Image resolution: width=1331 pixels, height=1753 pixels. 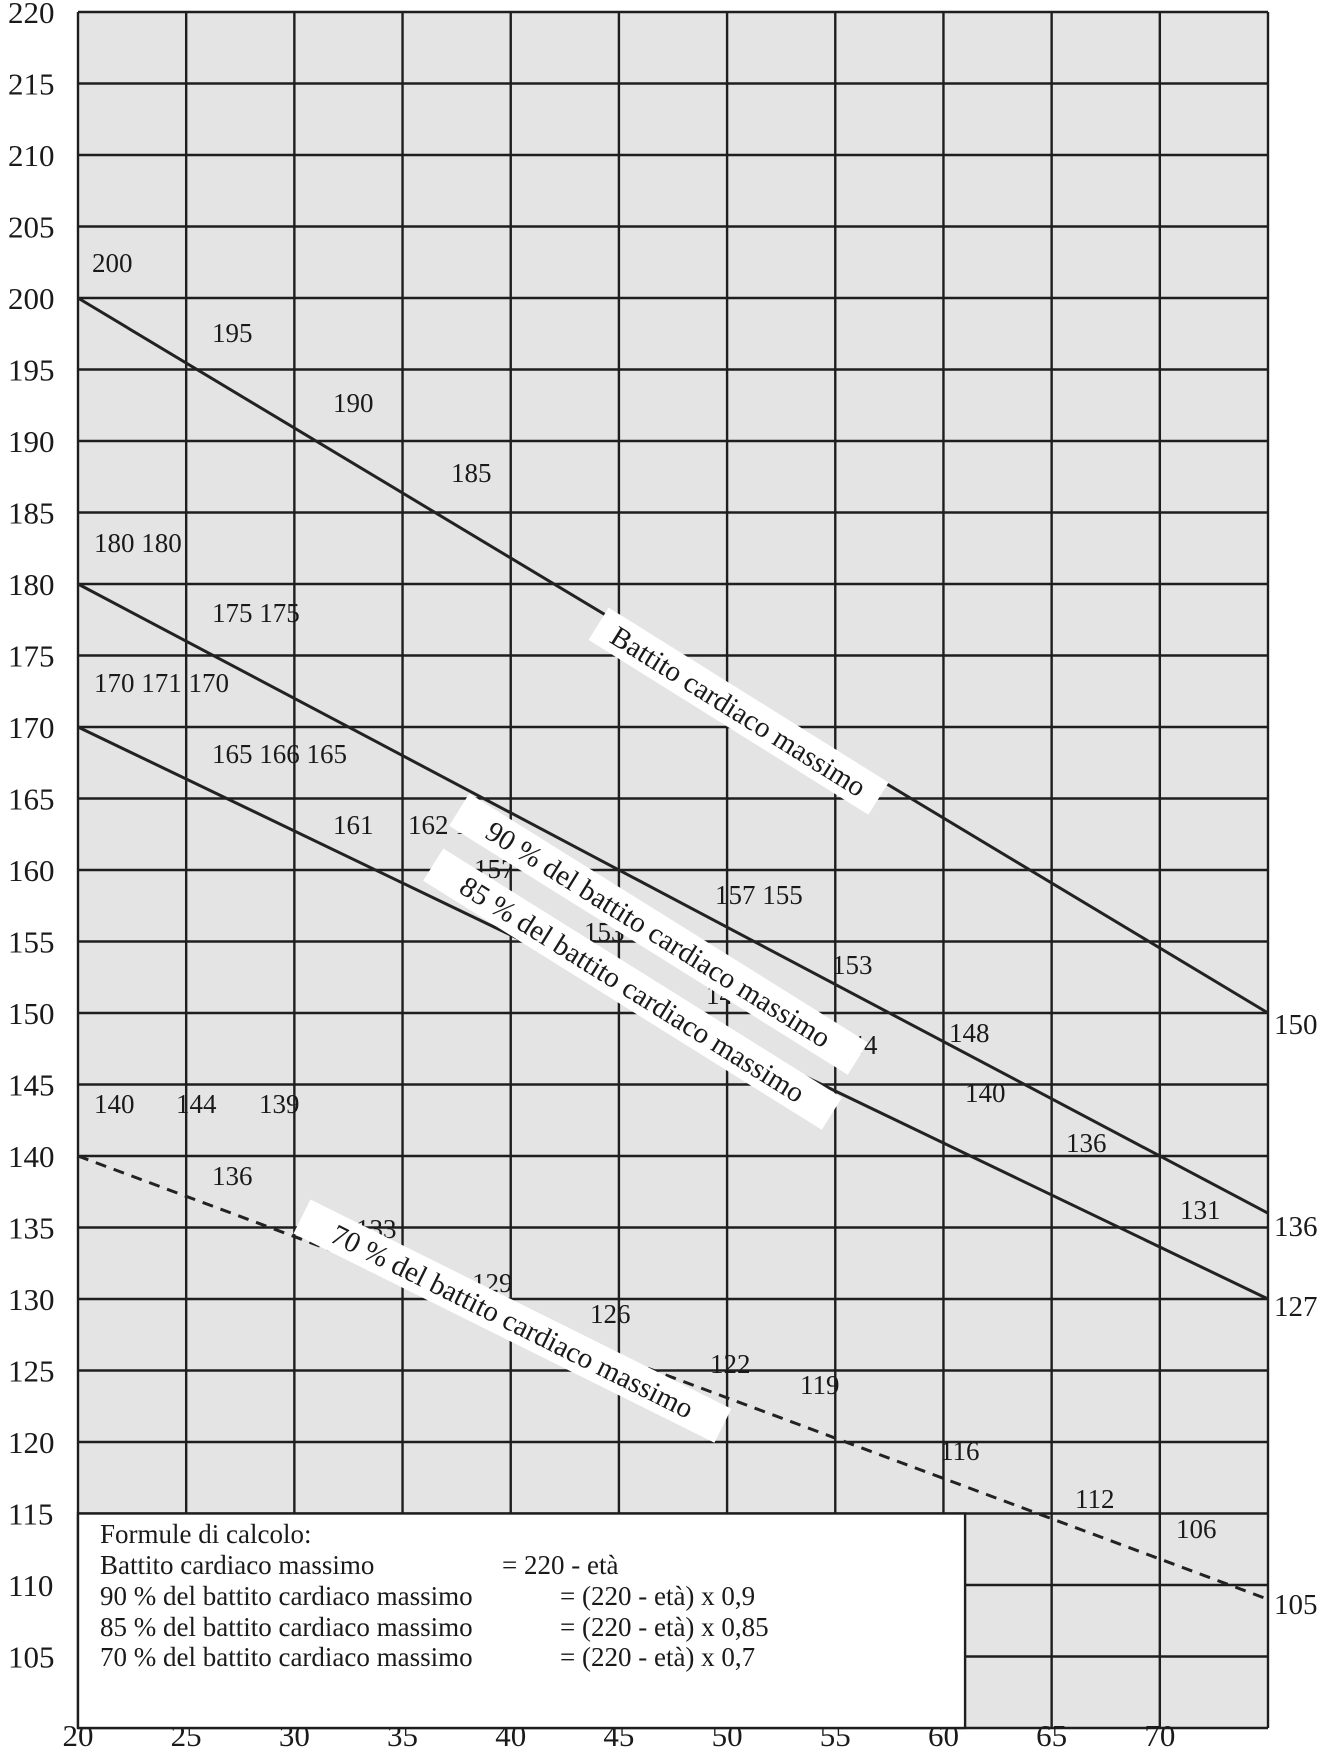 I want to click on right-end-label: 136, so click(x=1296, y=1227).